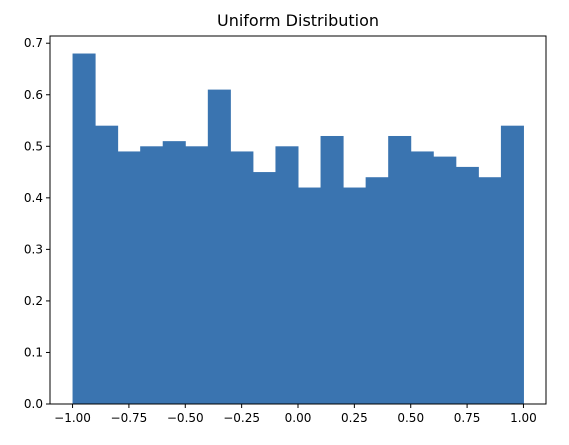  Describe the element at coordinates (298, 418) in the screenshot. I see `x-tick-label: 0.00` at that location.